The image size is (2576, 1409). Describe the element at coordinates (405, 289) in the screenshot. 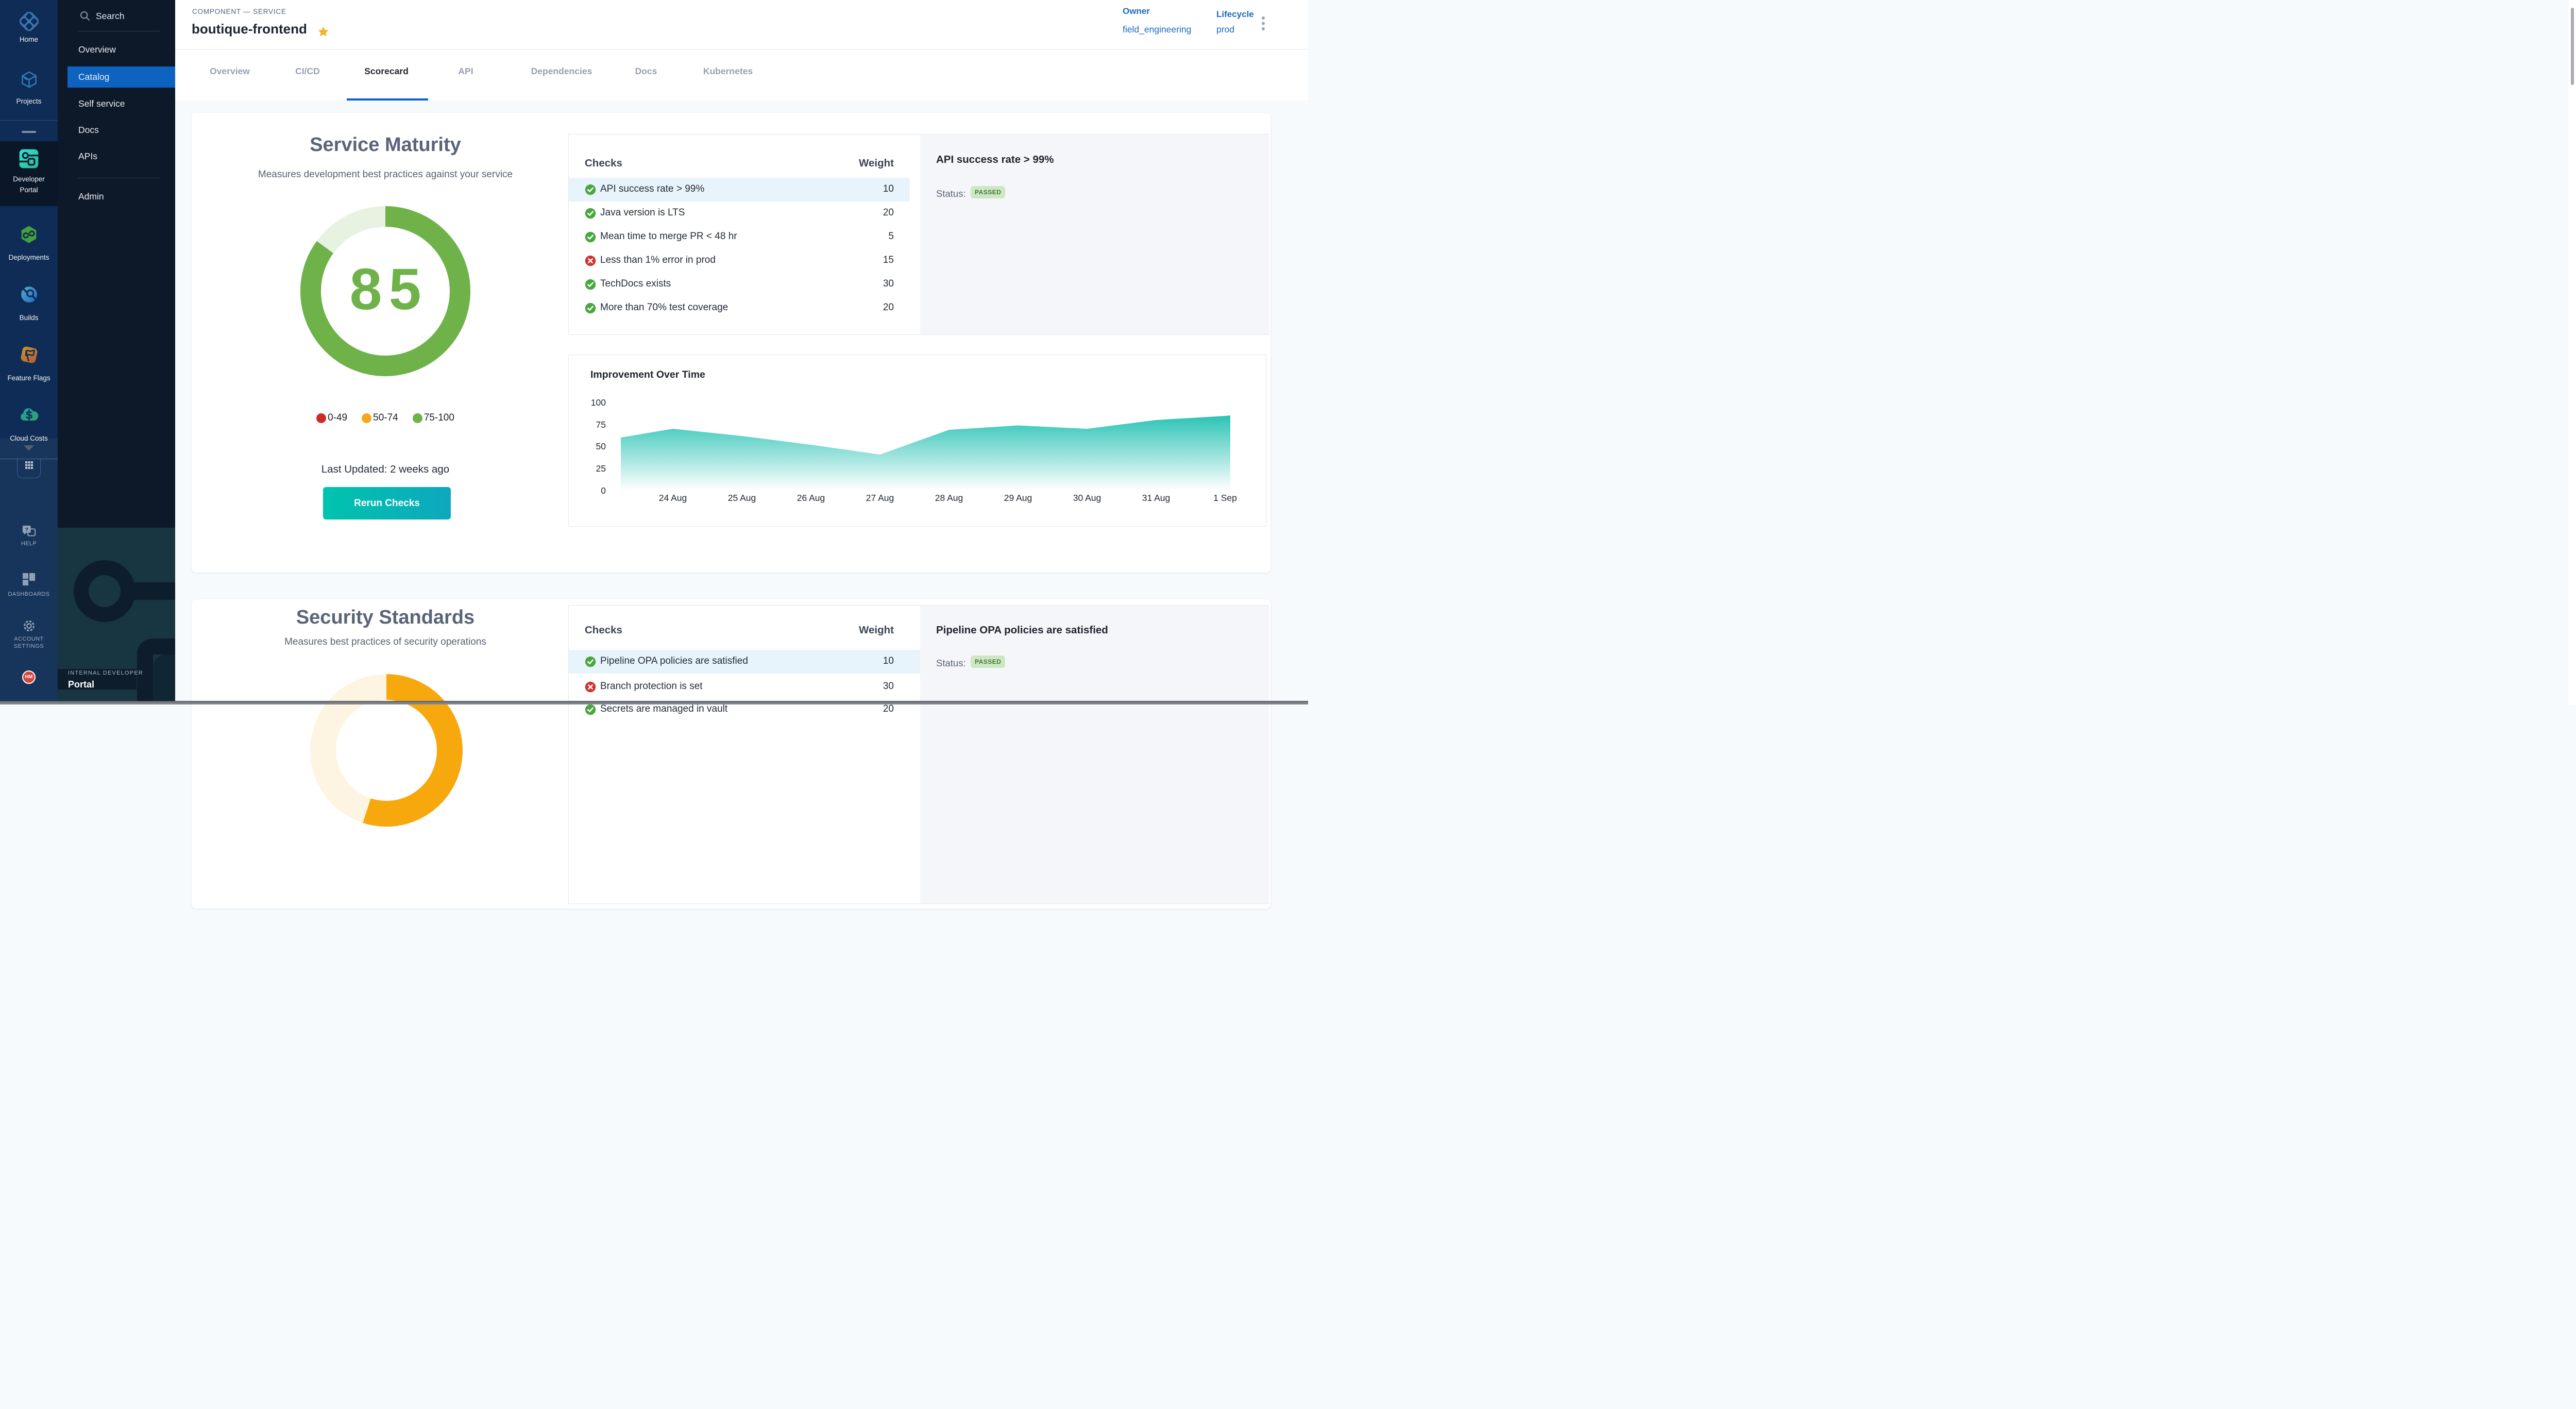

I see `svg-text: 5` at that location.